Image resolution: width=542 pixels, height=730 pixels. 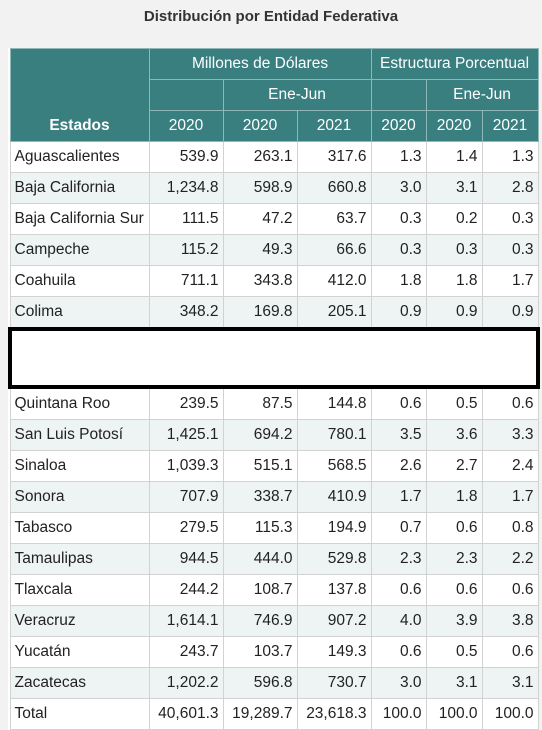 What do you see at coordinates (334, 313) in the screenshot?
I see `table-cell-value: 205.1` at bounding box center [334, 313].